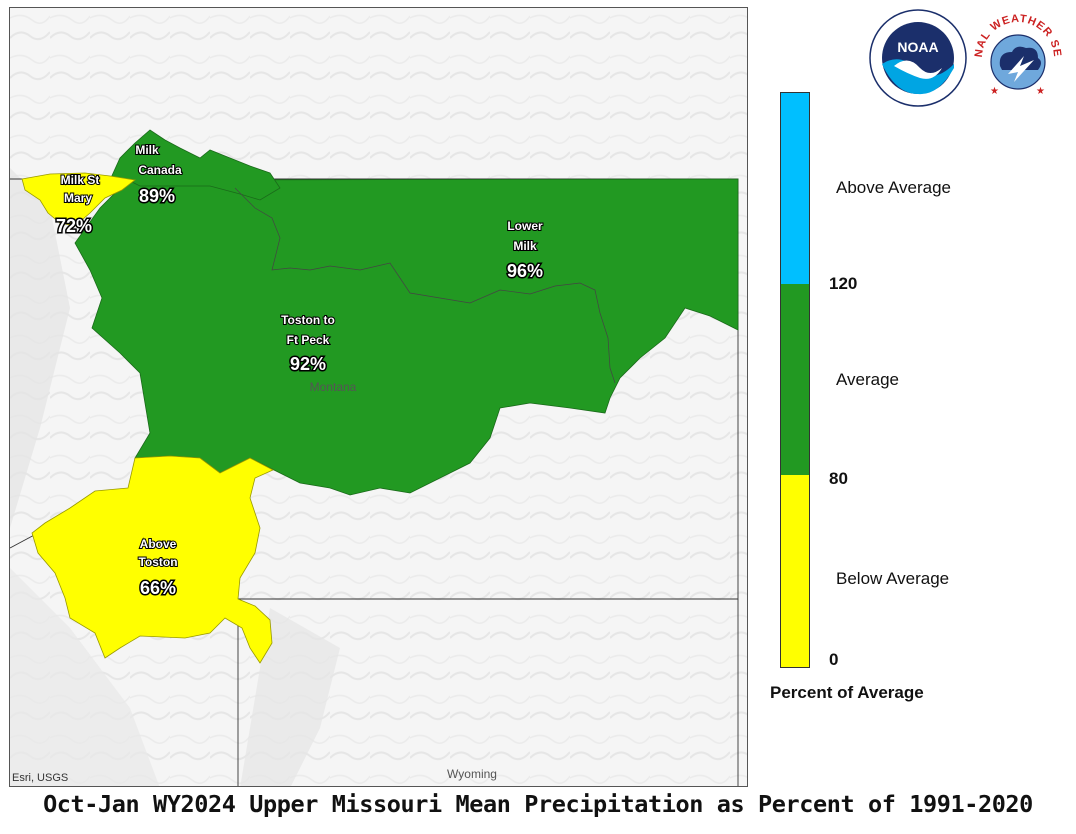  I want to click on legend-tick-0: 0, so click(834, 659).